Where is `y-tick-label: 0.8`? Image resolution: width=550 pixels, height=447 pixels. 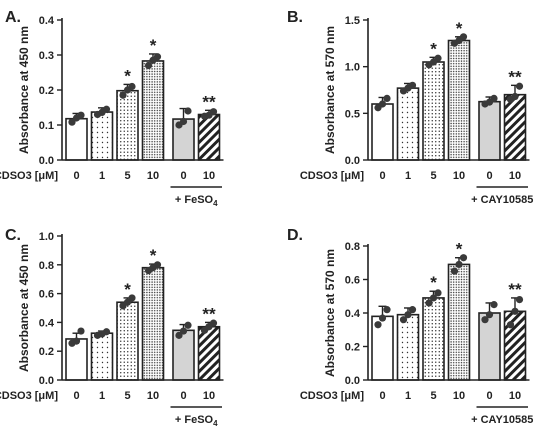 y-tick-label: 0.8 is located at coordinates (352, 247).